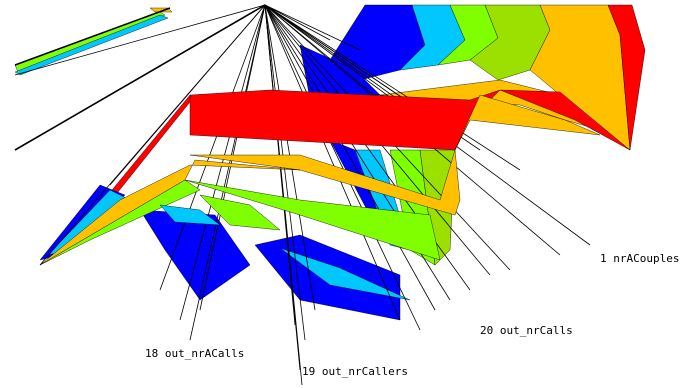 The height and width of the screenshot is (388, 689). What do you see at coordinates (312, 220) in the screenshot?
I see `glyph-green-band` at bounding box center [312, 220].